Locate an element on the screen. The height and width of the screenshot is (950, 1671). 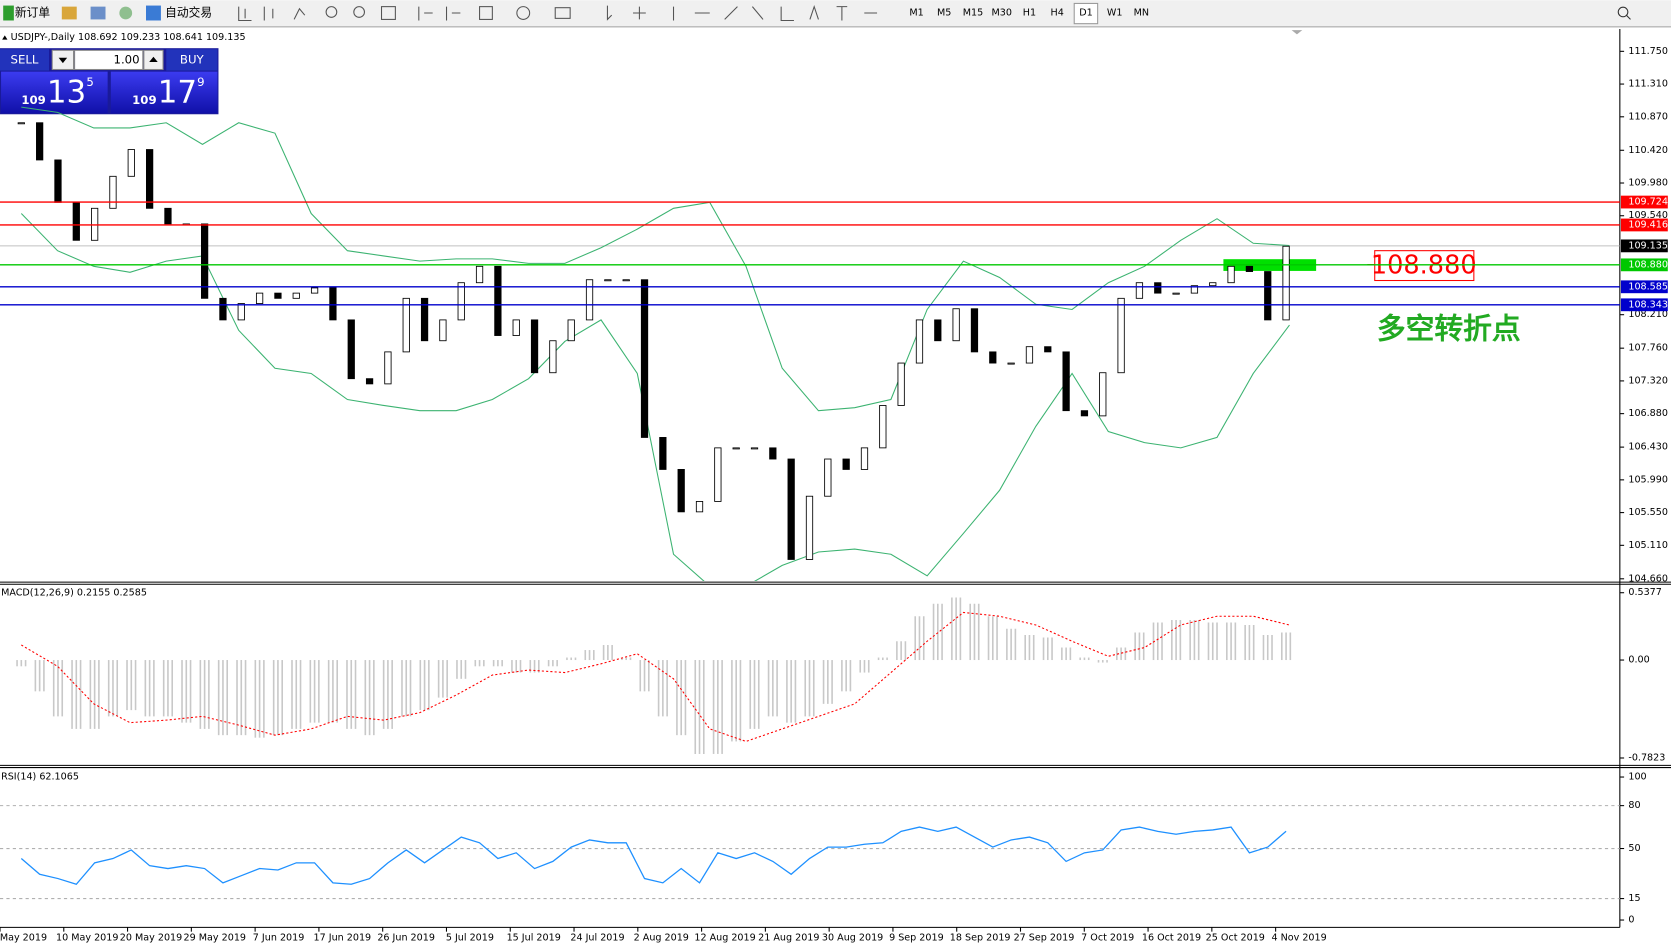
lot-input is located at coordinates (109, 60).